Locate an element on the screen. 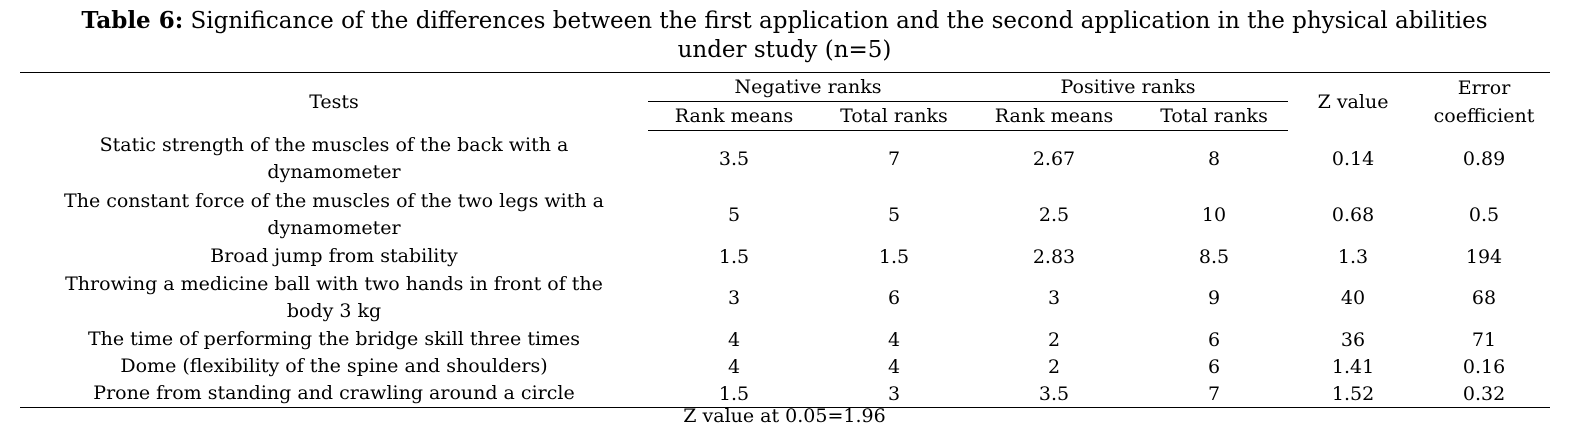  cell-pos-total-ranks: 10 is located at coordinates (1214, 215).